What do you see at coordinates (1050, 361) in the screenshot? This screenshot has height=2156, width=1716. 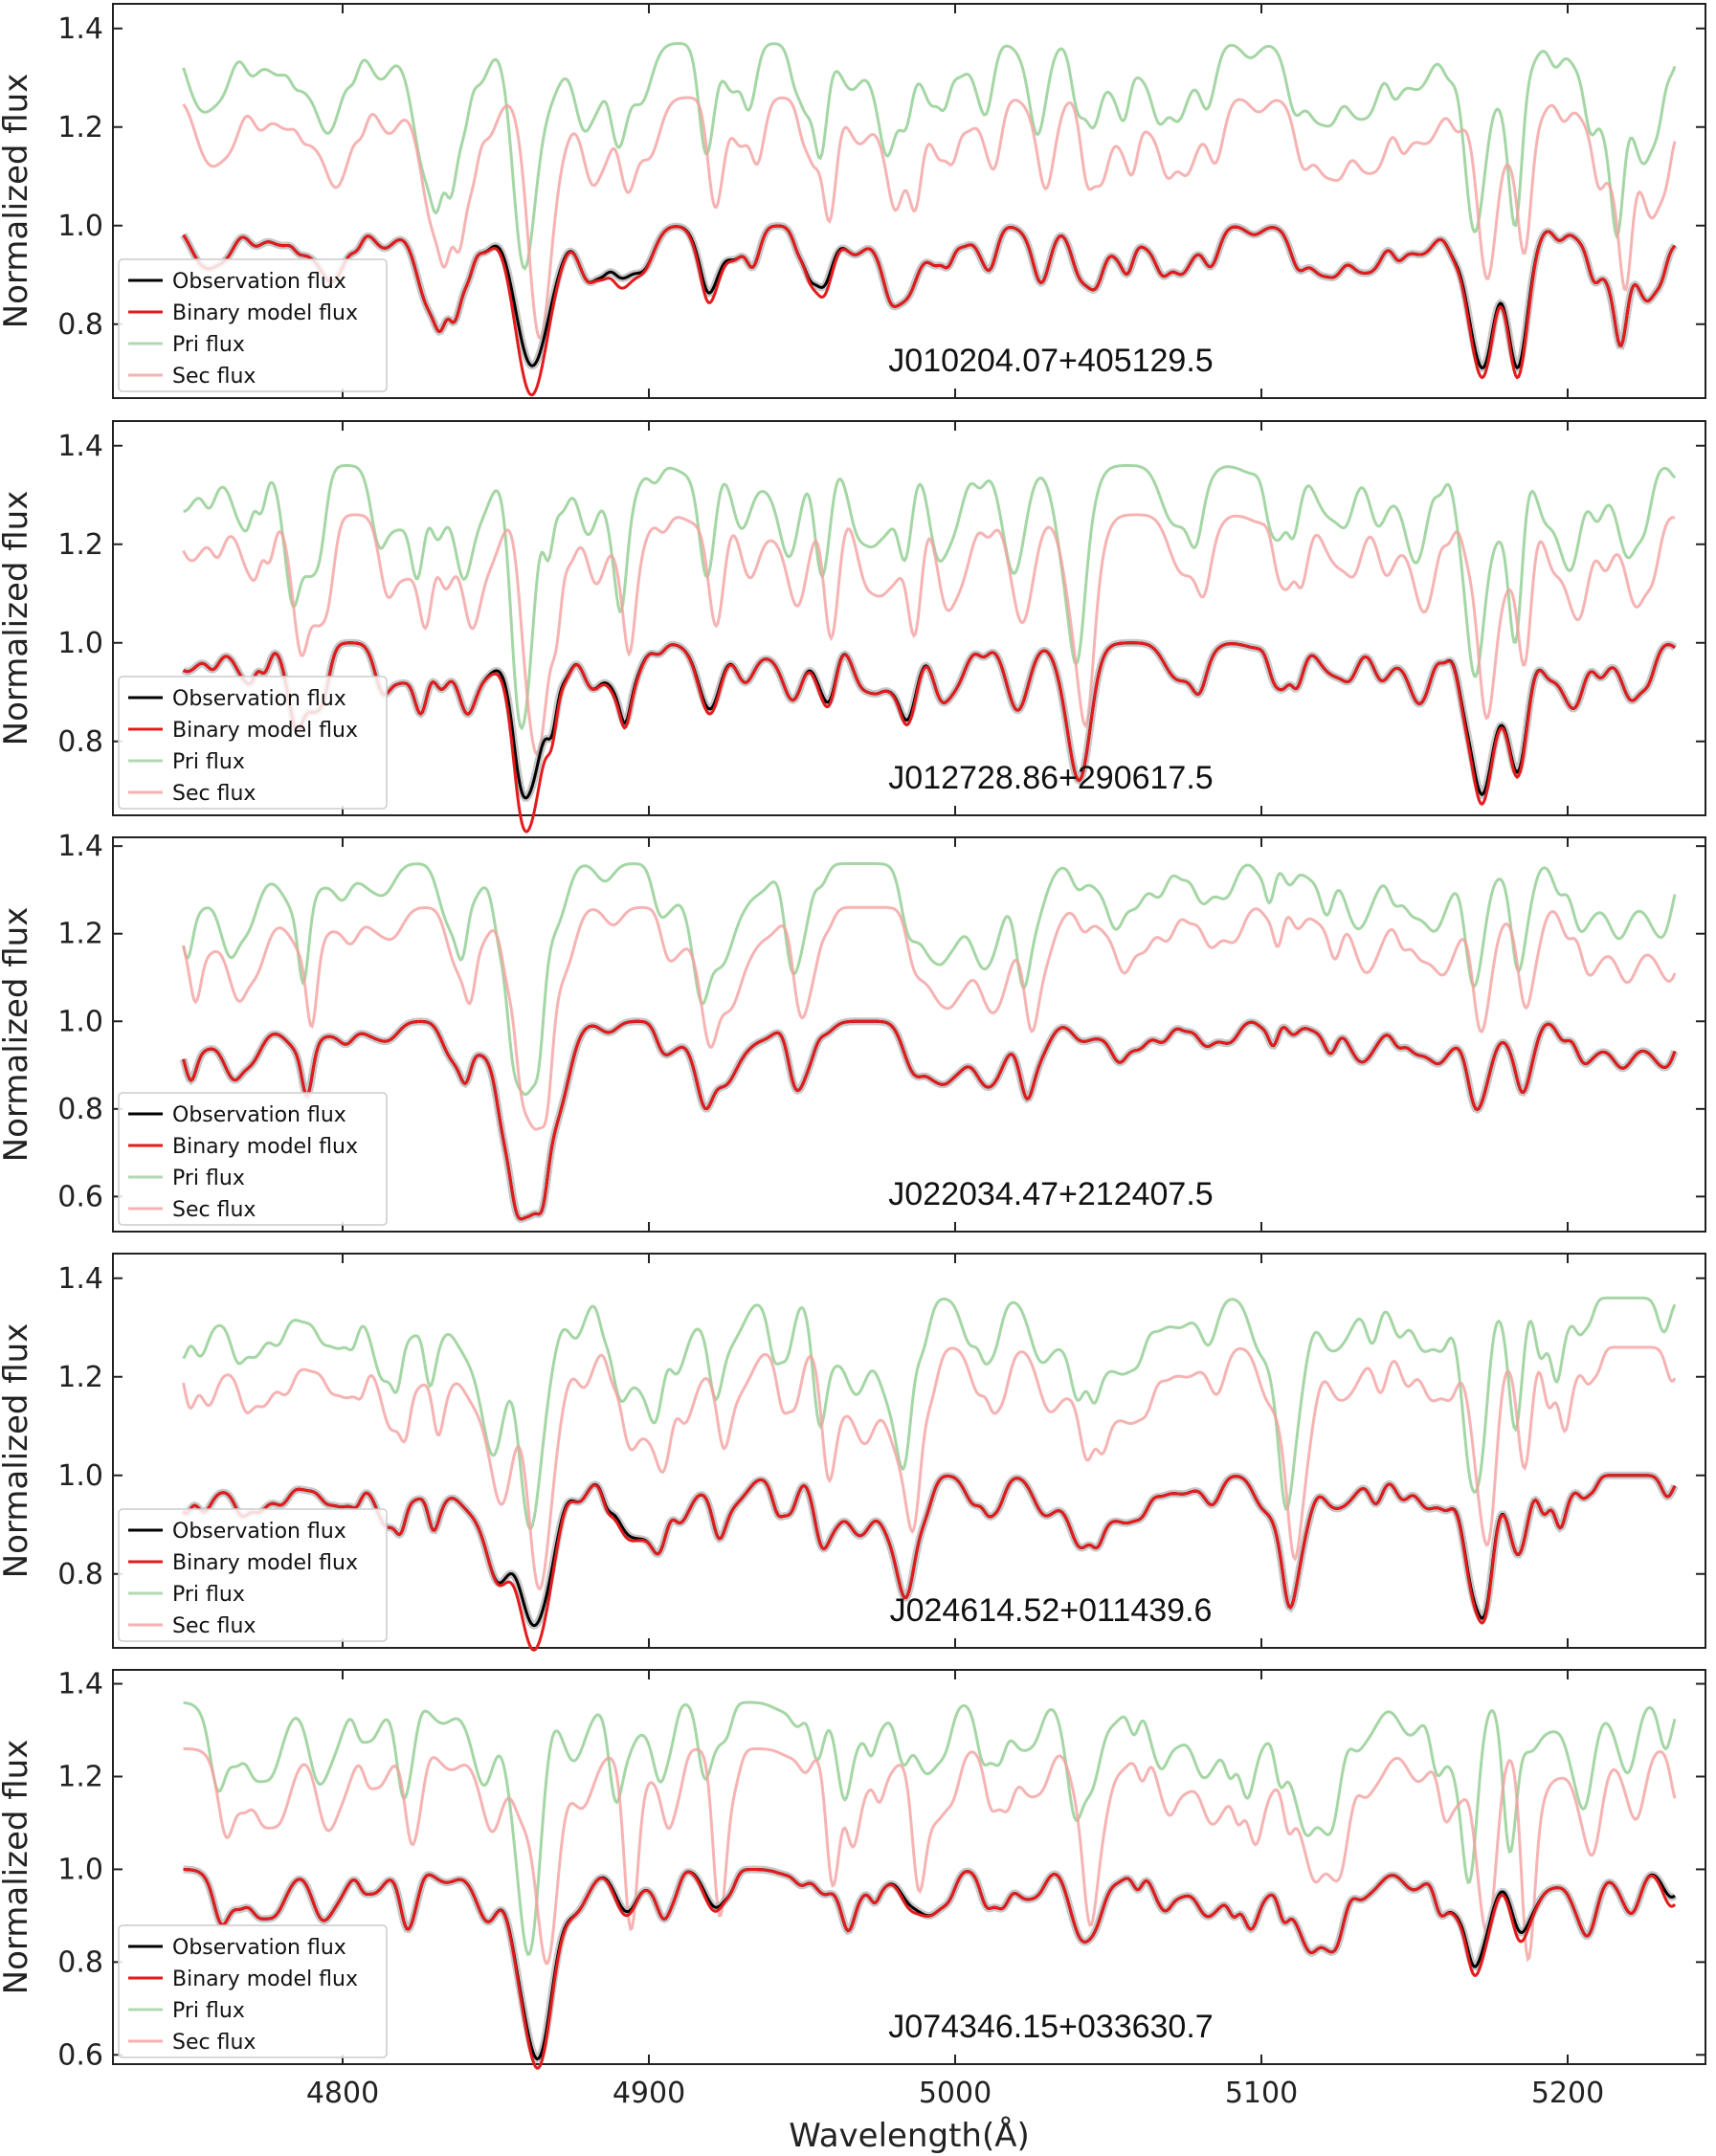 I see `star-designation: J010204.07+405129.5` at bounding box center [1050, 361].